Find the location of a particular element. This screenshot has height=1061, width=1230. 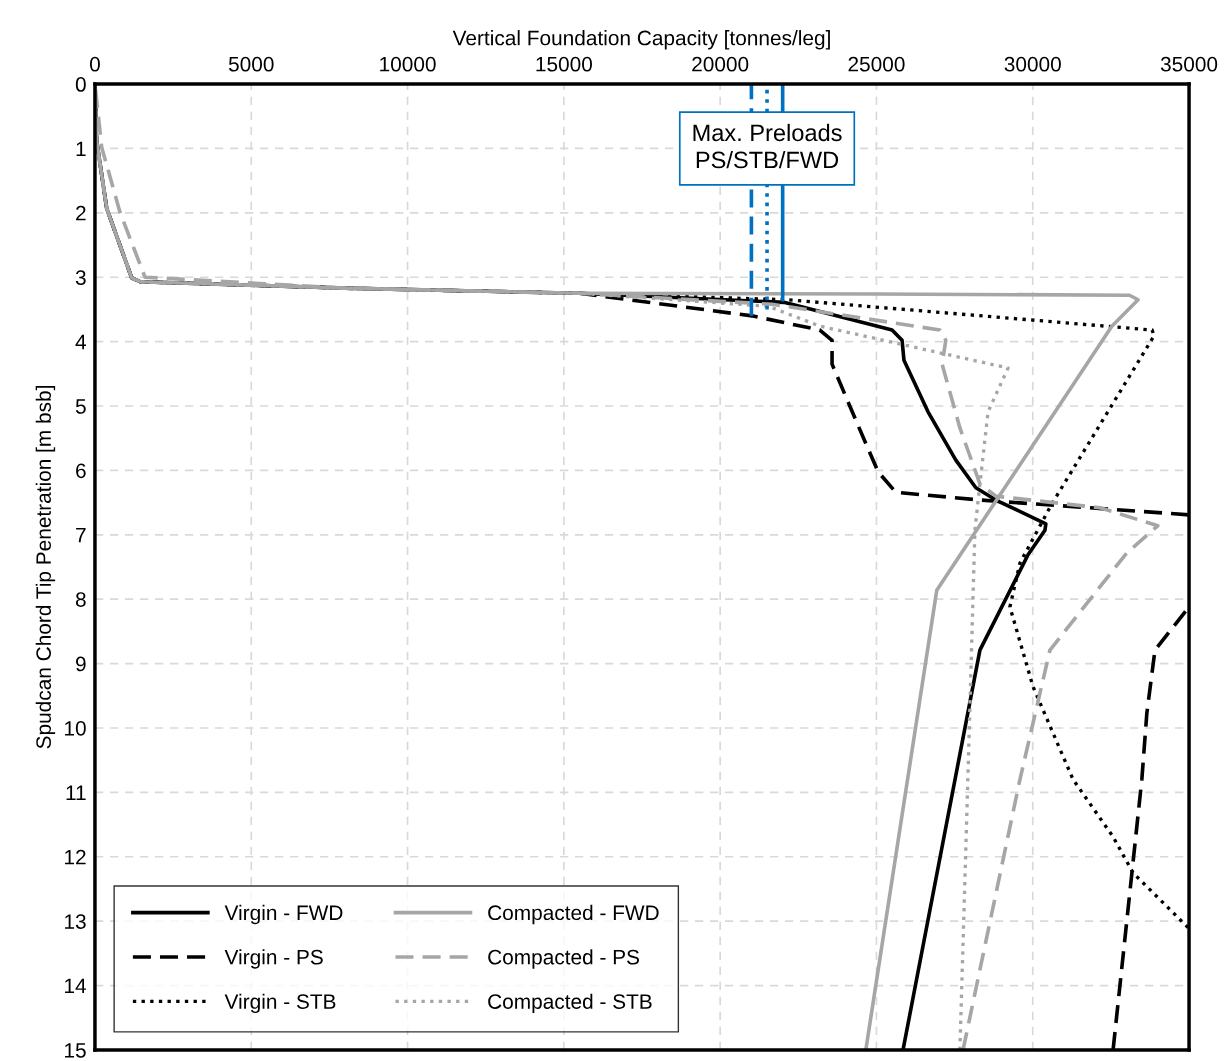

y-axis-title: Spudcan Chord Tip Penetration [m bsb] is located at coordinates (45, 567).